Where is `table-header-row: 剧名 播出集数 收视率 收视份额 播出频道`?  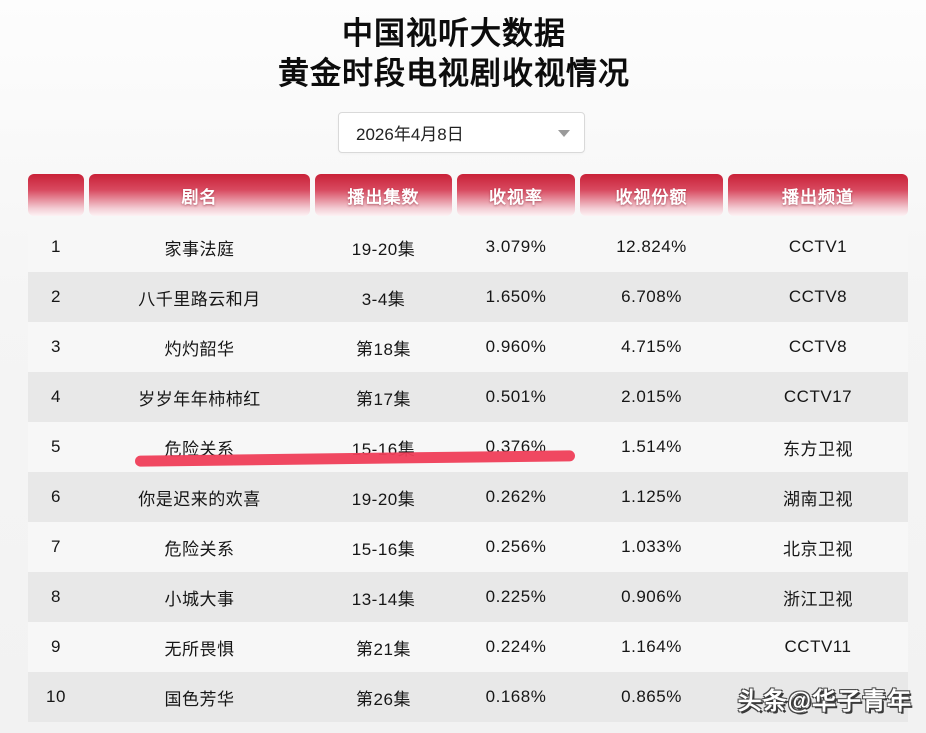
table-header-row: 剧名 播出集数 收视率 收视份额 播出频道 is located at coordinates (468, 195).